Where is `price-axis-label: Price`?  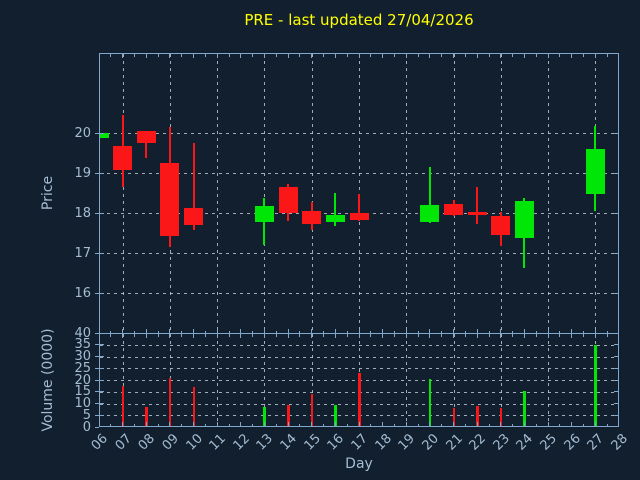
price-axis-label: Price is located at coordinates (48, 193).